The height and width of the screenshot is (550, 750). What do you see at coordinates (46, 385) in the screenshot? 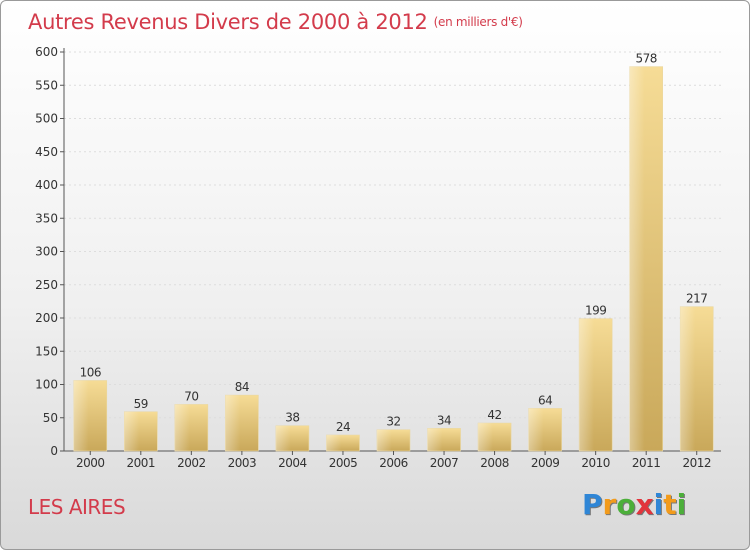
I see `y-tick-label: 100` at bounding box center [46, 385].